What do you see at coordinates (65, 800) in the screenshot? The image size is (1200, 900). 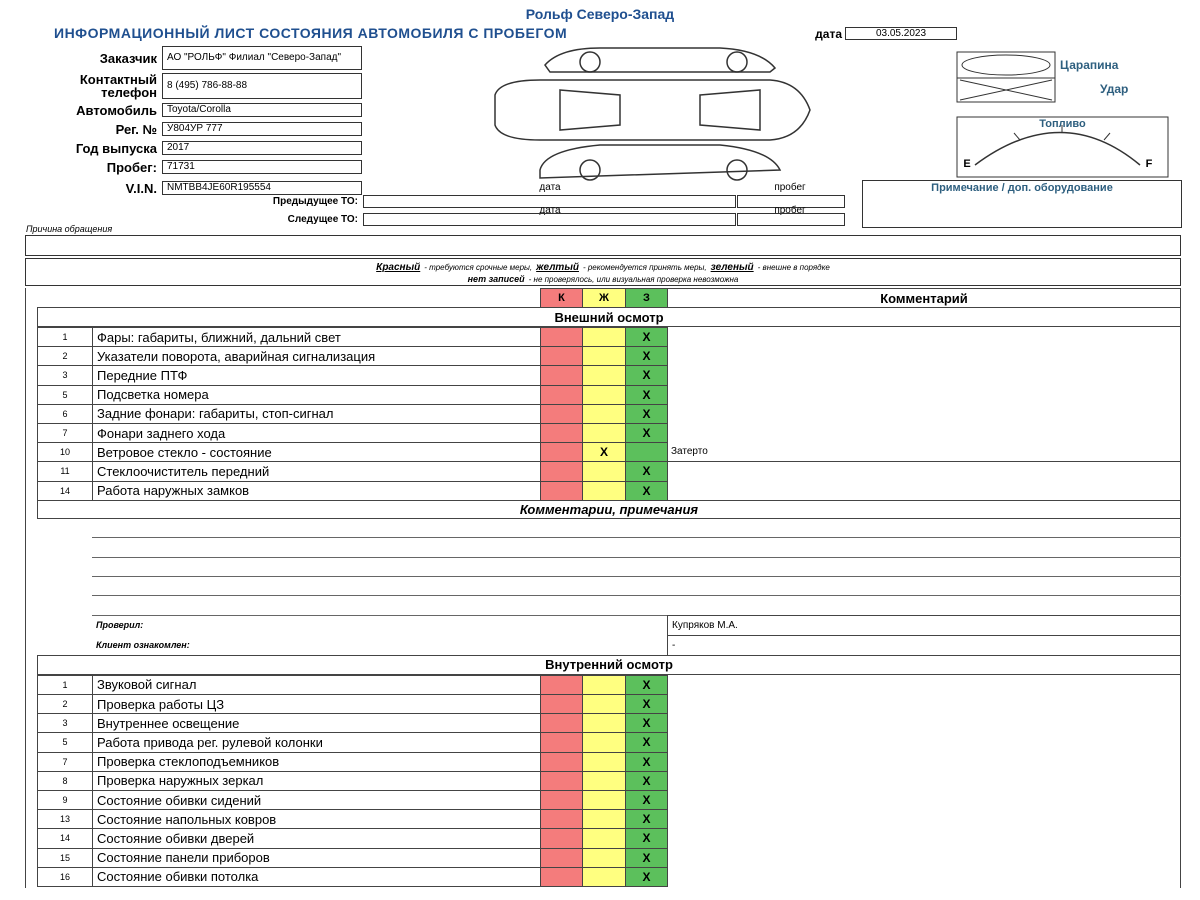 I see `row-number: 9` at bounding box center [65, 800].